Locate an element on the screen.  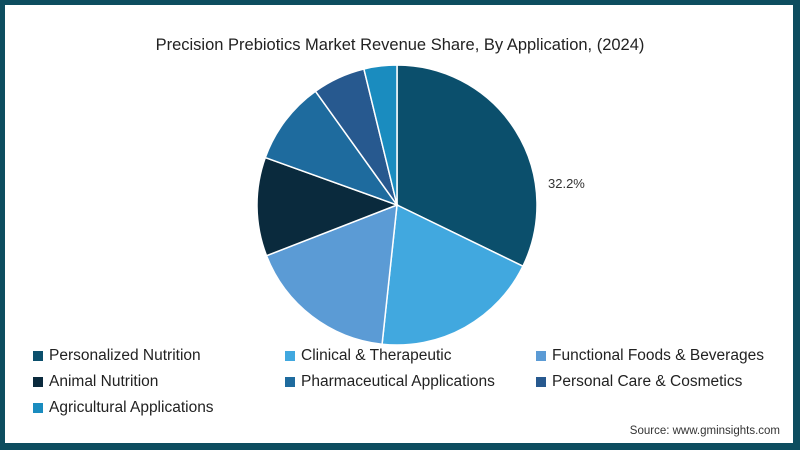
legend-label: Animal Nutrition is located at coordinates (104, 381).